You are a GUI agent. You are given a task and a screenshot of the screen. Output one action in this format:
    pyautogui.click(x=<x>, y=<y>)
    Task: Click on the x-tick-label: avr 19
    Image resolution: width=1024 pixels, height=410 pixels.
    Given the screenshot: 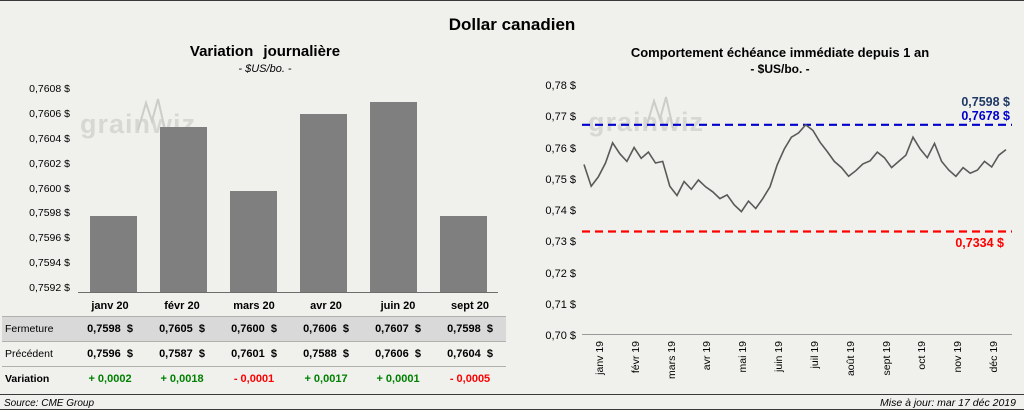 What is the action you would take?
    pyautogui.click(x=707, y=356)
    